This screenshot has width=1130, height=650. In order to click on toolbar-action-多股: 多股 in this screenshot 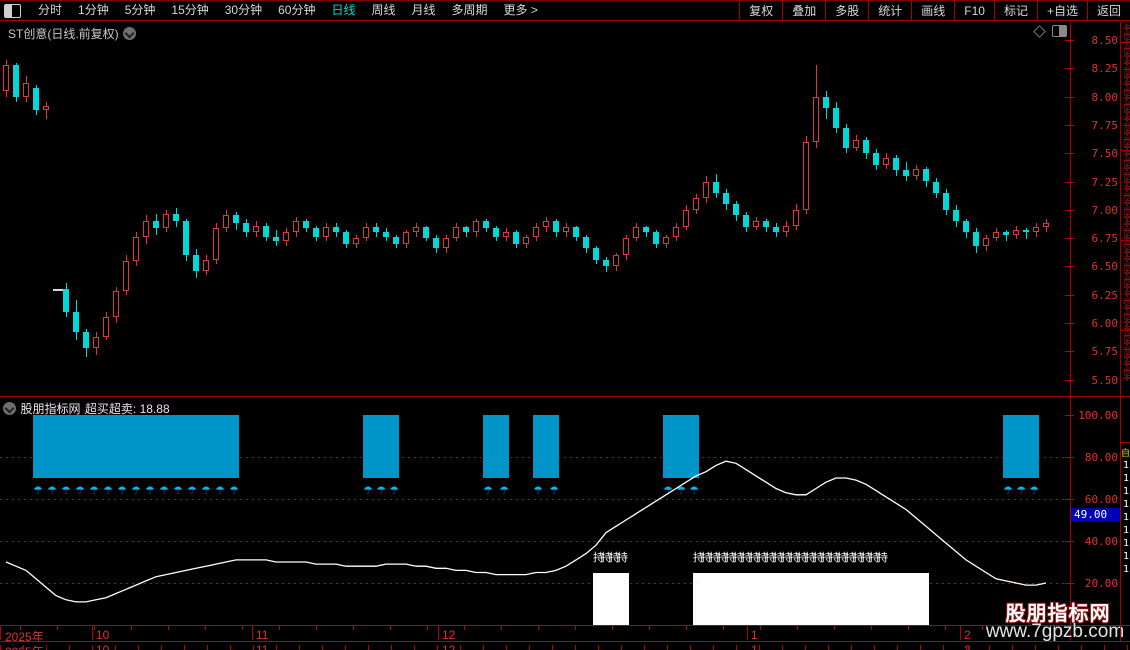, I will do `click(846, 10)`.